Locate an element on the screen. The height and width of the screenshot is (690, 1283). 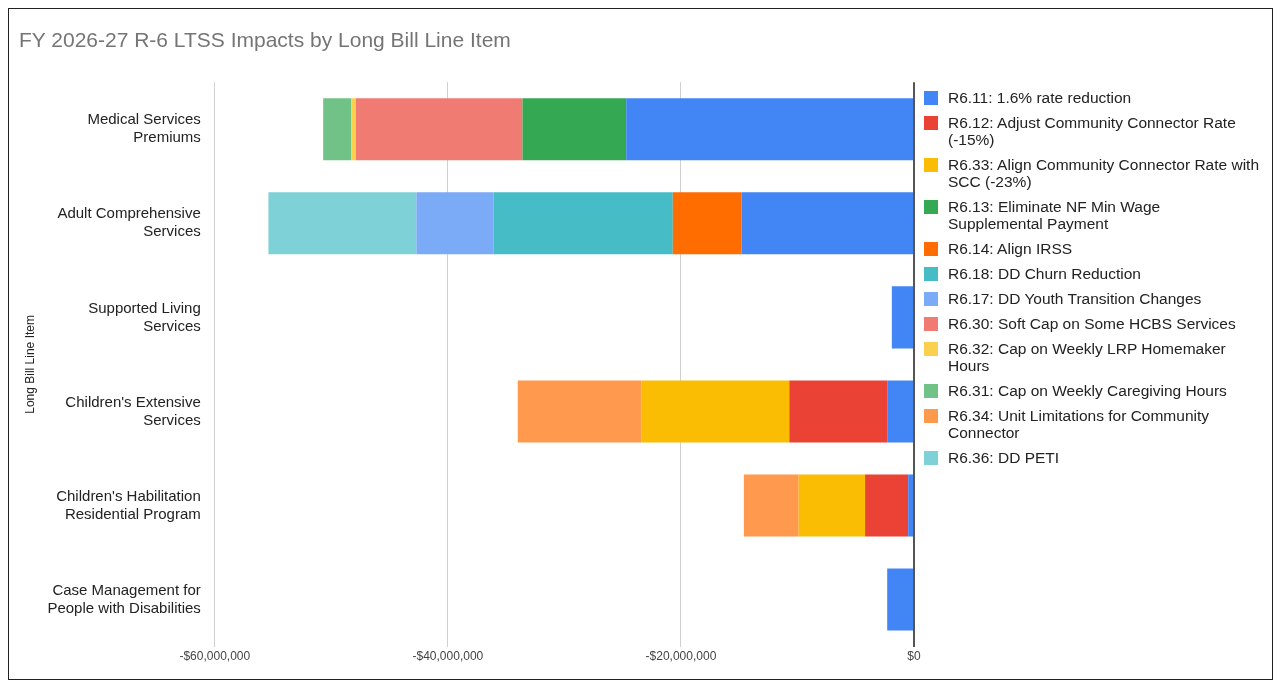
x-tick-label: -$20,000,000 is located at coordinates (681, 656).